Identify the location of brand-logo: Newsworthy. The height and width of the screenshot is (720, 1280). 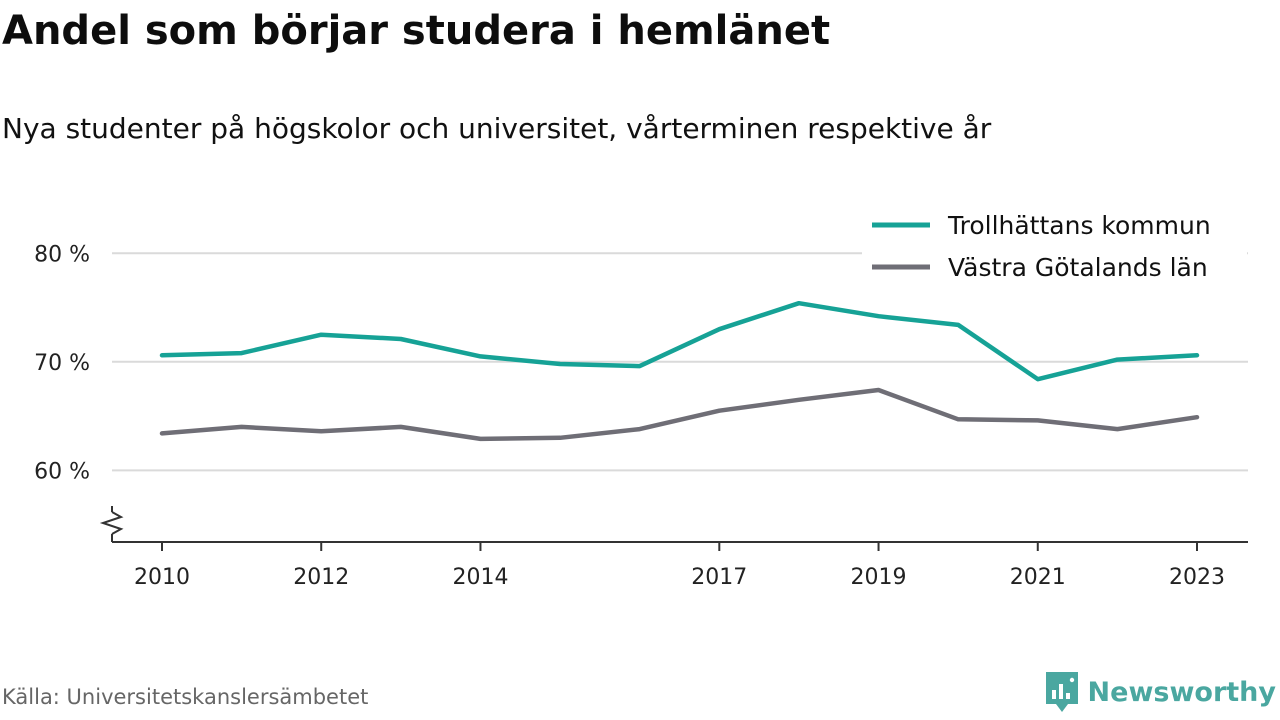
(1160, 692).